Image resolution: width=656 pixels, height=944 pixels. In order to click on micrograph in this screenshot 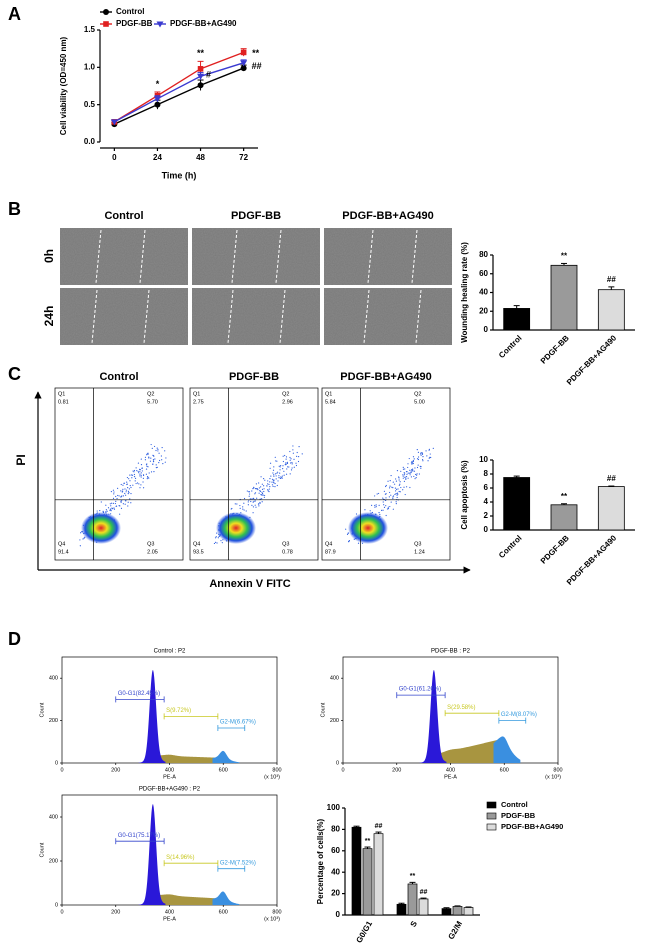, I will do `click(124, 316)`.